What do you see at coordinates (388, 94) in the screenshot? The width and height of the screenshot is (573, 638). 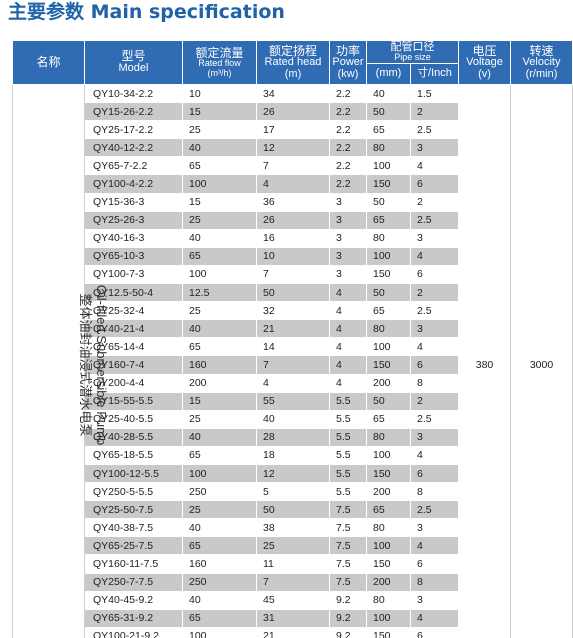 I see `pipe-mm-cell: 40` at bounding box center [388, 94].